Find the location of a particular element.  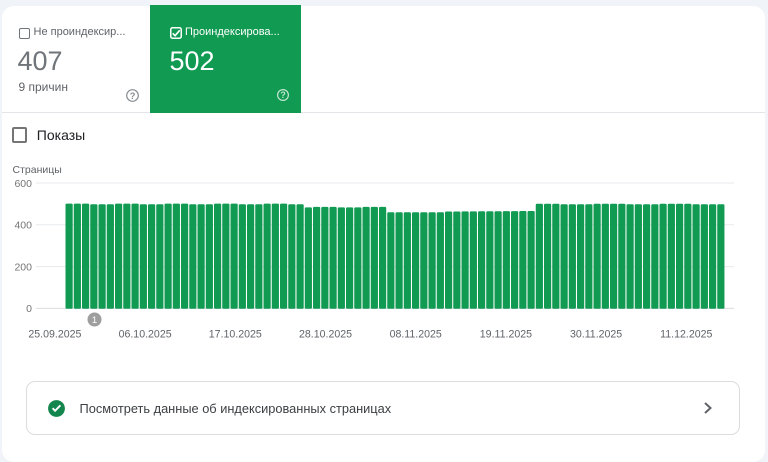

svg-text: 19.11.2025 is located at coordinates (506, 335).